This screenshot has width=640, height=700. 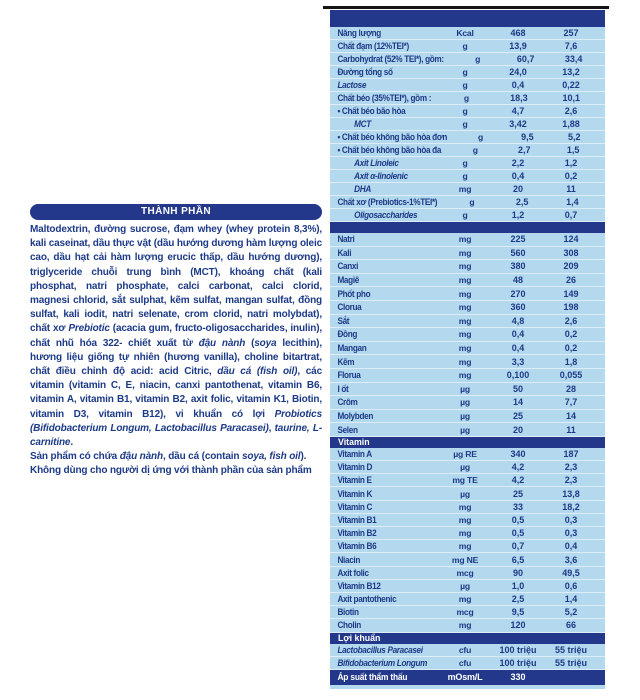 What do you see at coordinates (75, 457) in the screenshot?
I see `ingredient-text: Sản phẩm có chứa` at bounding box center [75, 457].